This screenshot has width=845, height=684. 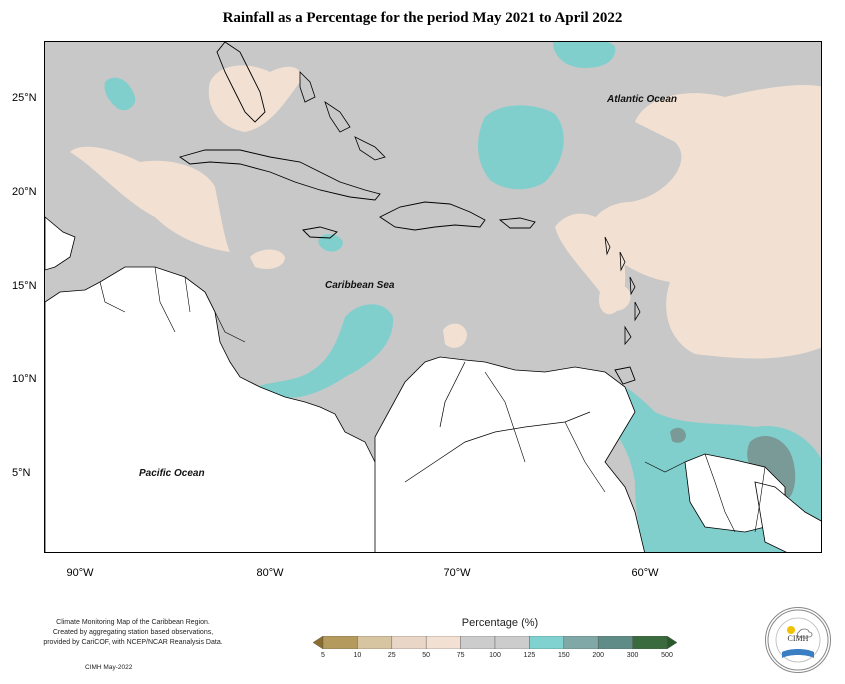 I want to click on teal-area-atlantic-blob, so click(x=521, y=147).